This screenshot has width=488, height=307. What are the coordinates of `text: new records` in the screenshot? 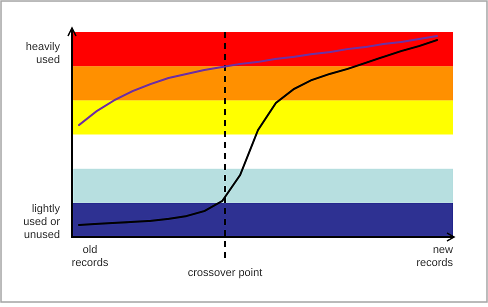 It's located at (435, 256).